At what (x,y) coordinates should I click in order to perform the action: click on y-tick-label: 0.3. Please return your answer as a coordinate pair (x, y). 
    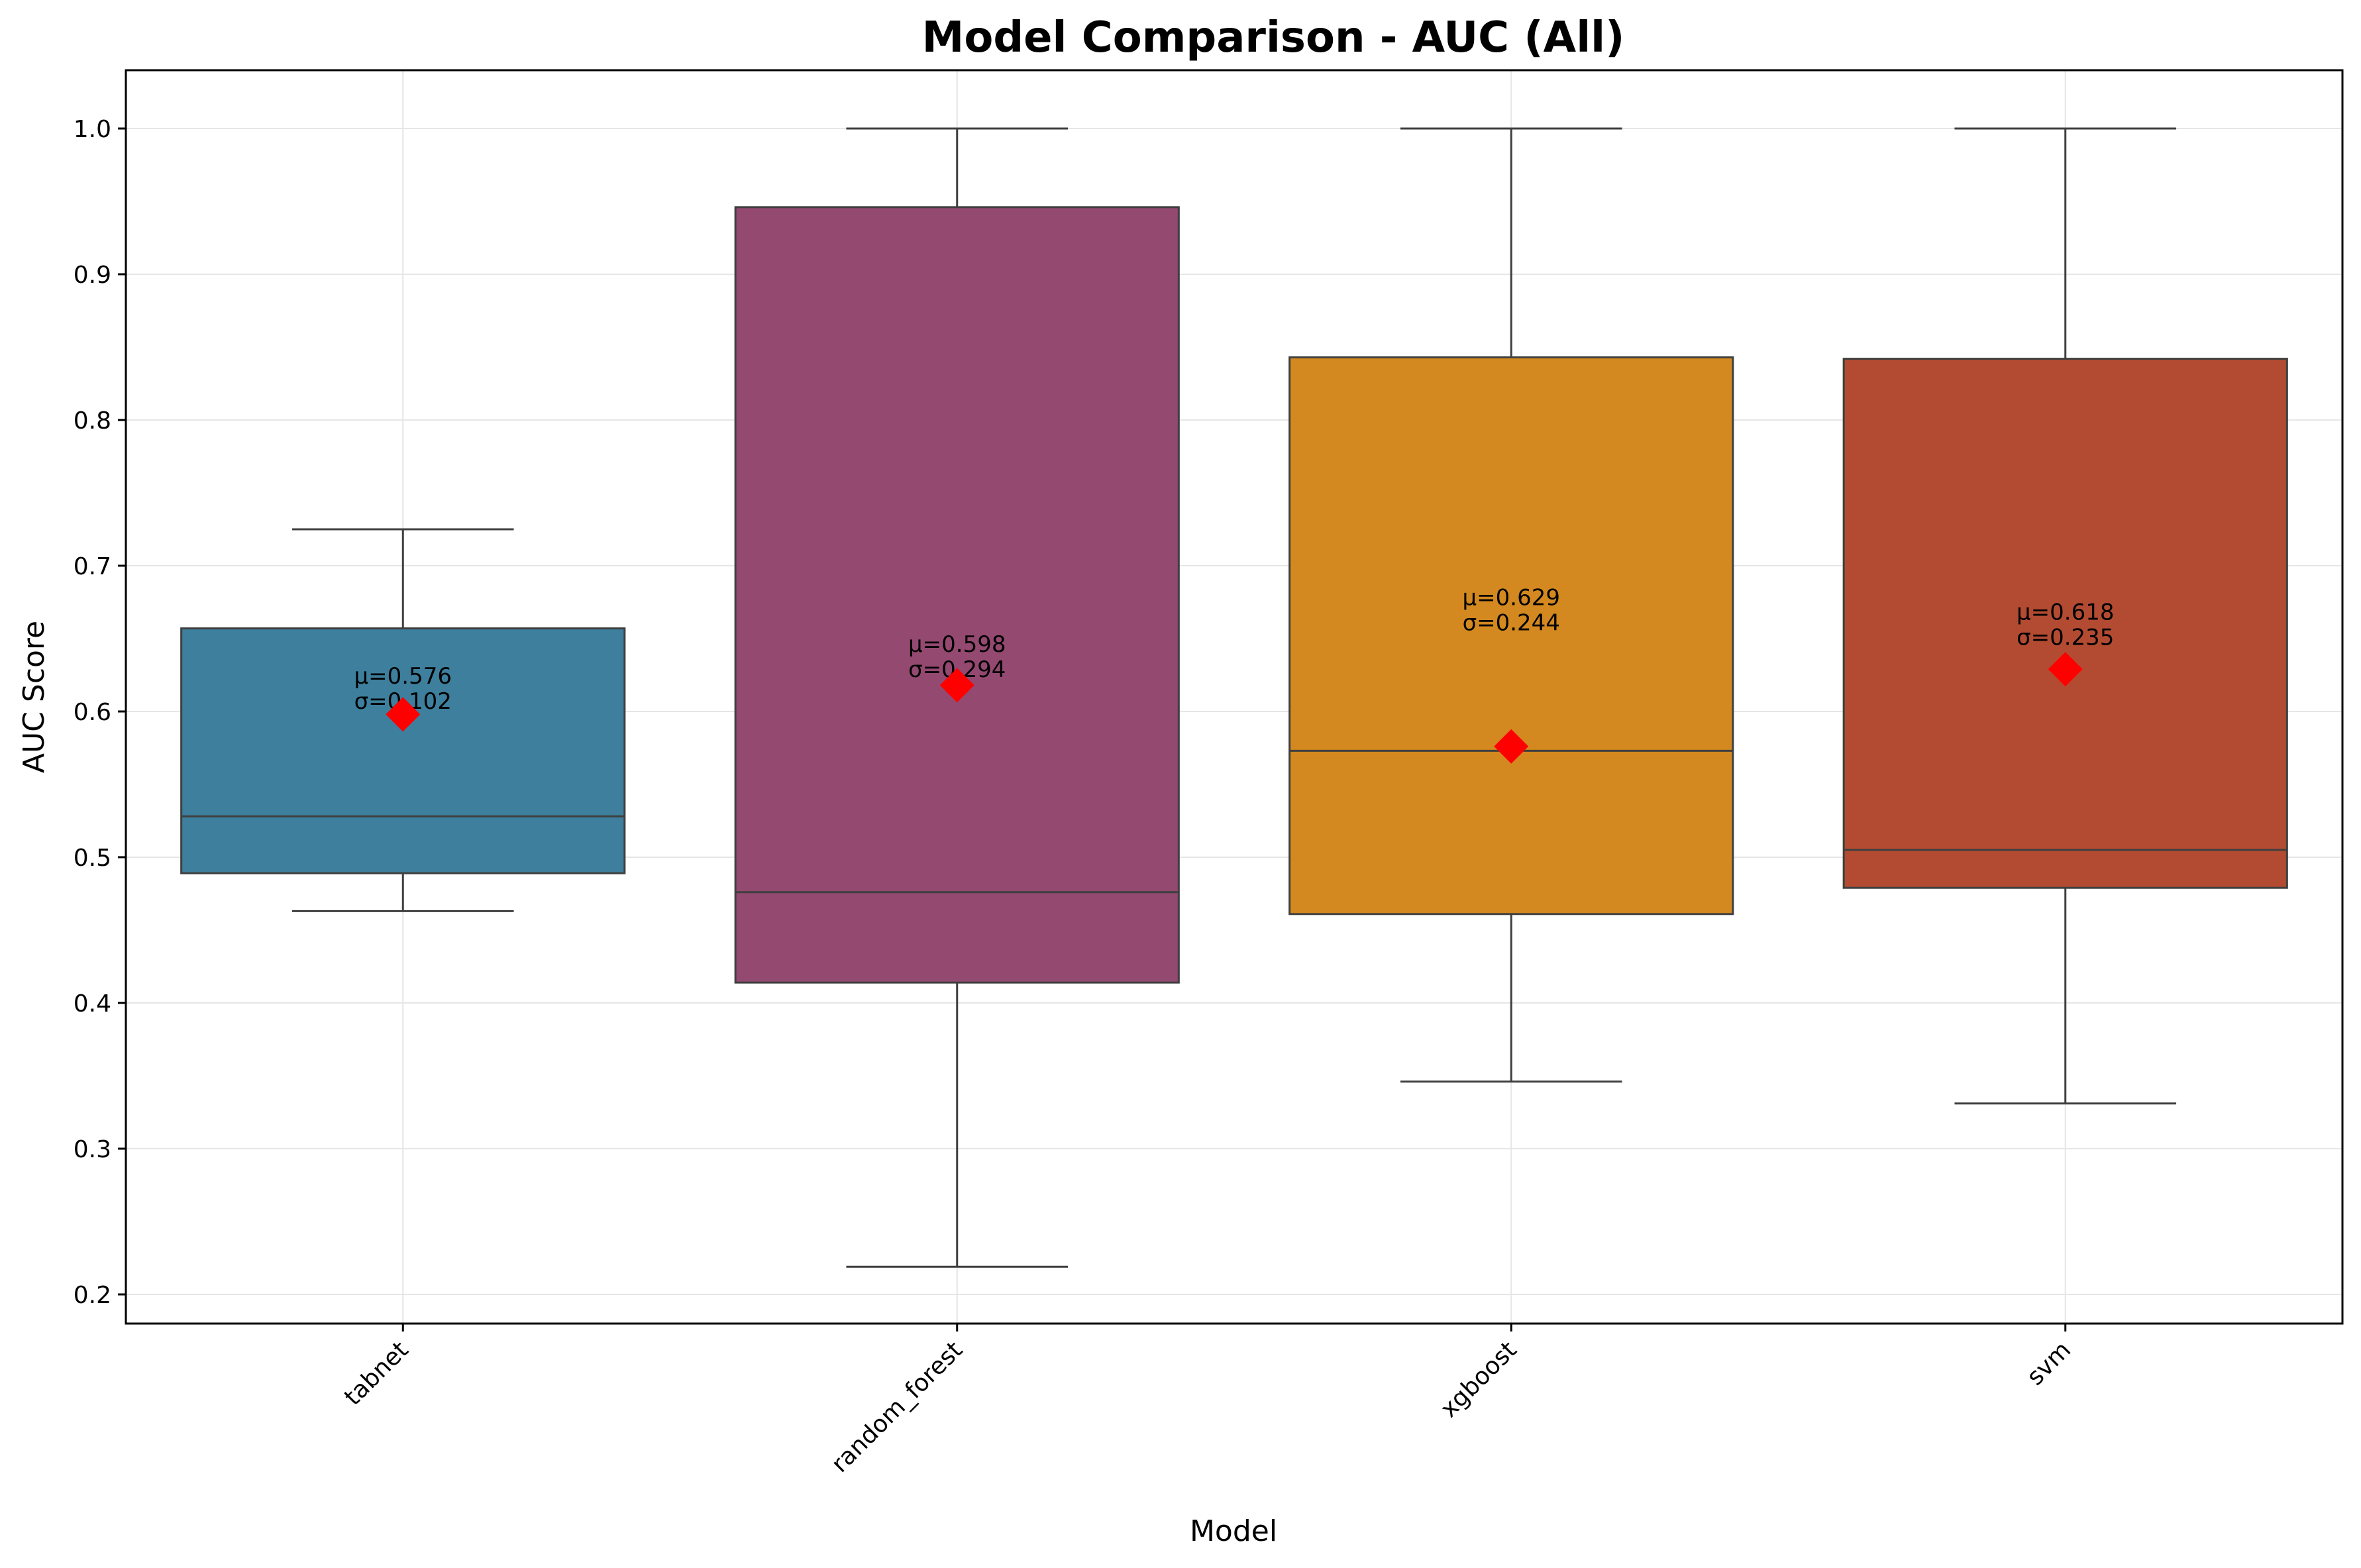
    Looking at the image, I should click on (92, 1149).